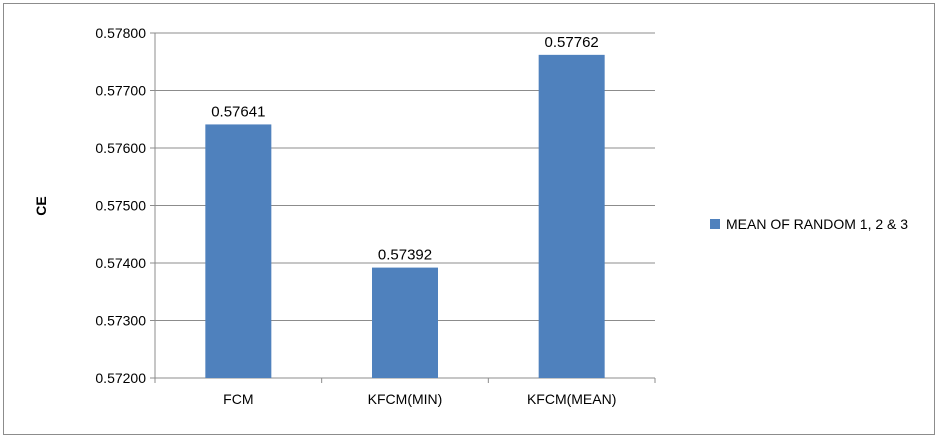  What do you see at coordinates (41, 205) in the screenshot?
I see `y-axis-title: CE` at bounding box center [41, 205].